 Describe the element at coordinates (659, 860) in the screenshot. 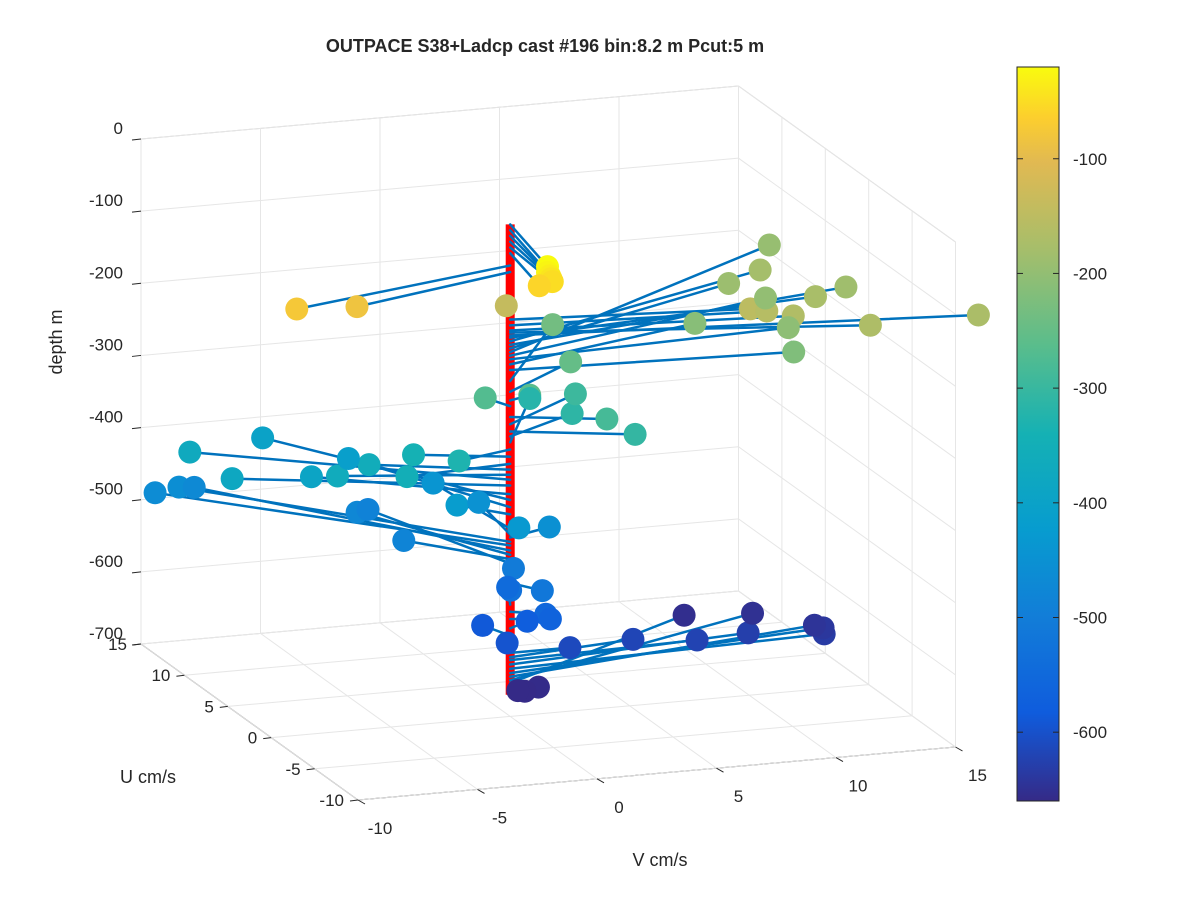

I see `x-axis-label: V cm/s` at that location.